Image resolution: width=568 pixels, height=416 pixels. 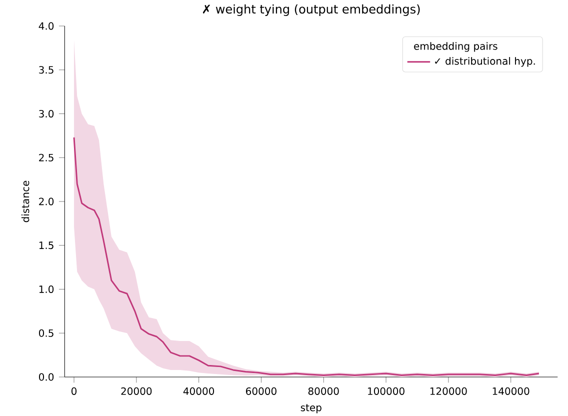 I want to click on y-tick-label: 1.5, so click(x=46, y=246).